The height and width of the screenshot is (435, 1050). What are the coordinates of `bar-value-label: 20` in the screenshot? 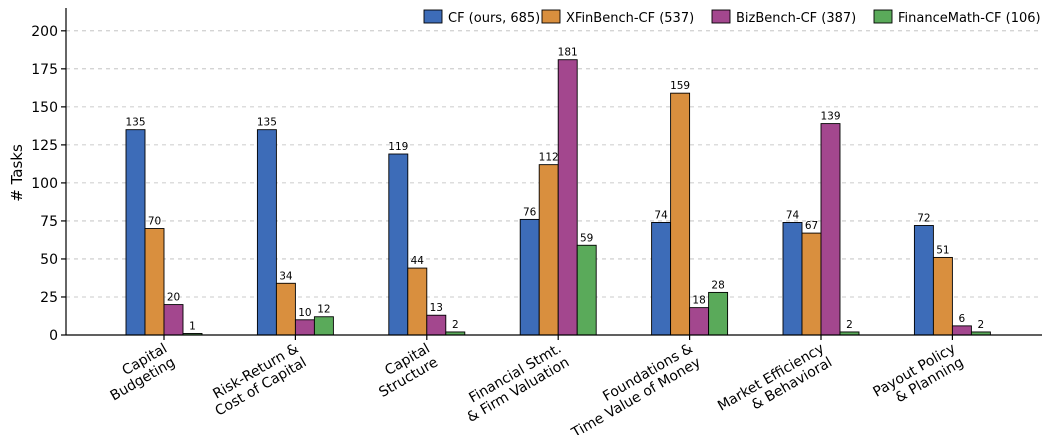 It's located at (173, 298).